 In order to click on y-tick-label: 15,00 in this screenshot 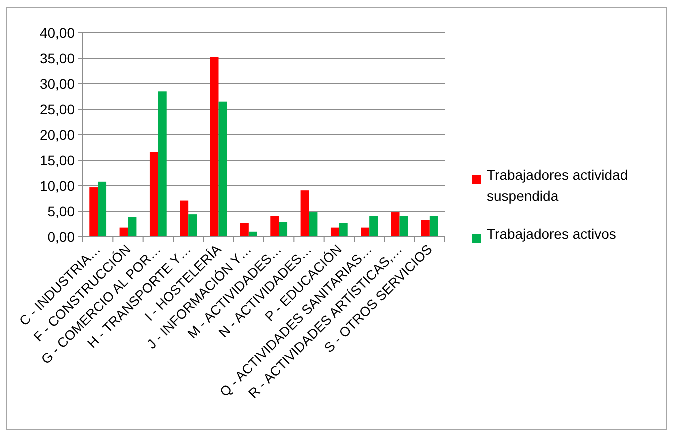, I will do `click(58, 160)`.